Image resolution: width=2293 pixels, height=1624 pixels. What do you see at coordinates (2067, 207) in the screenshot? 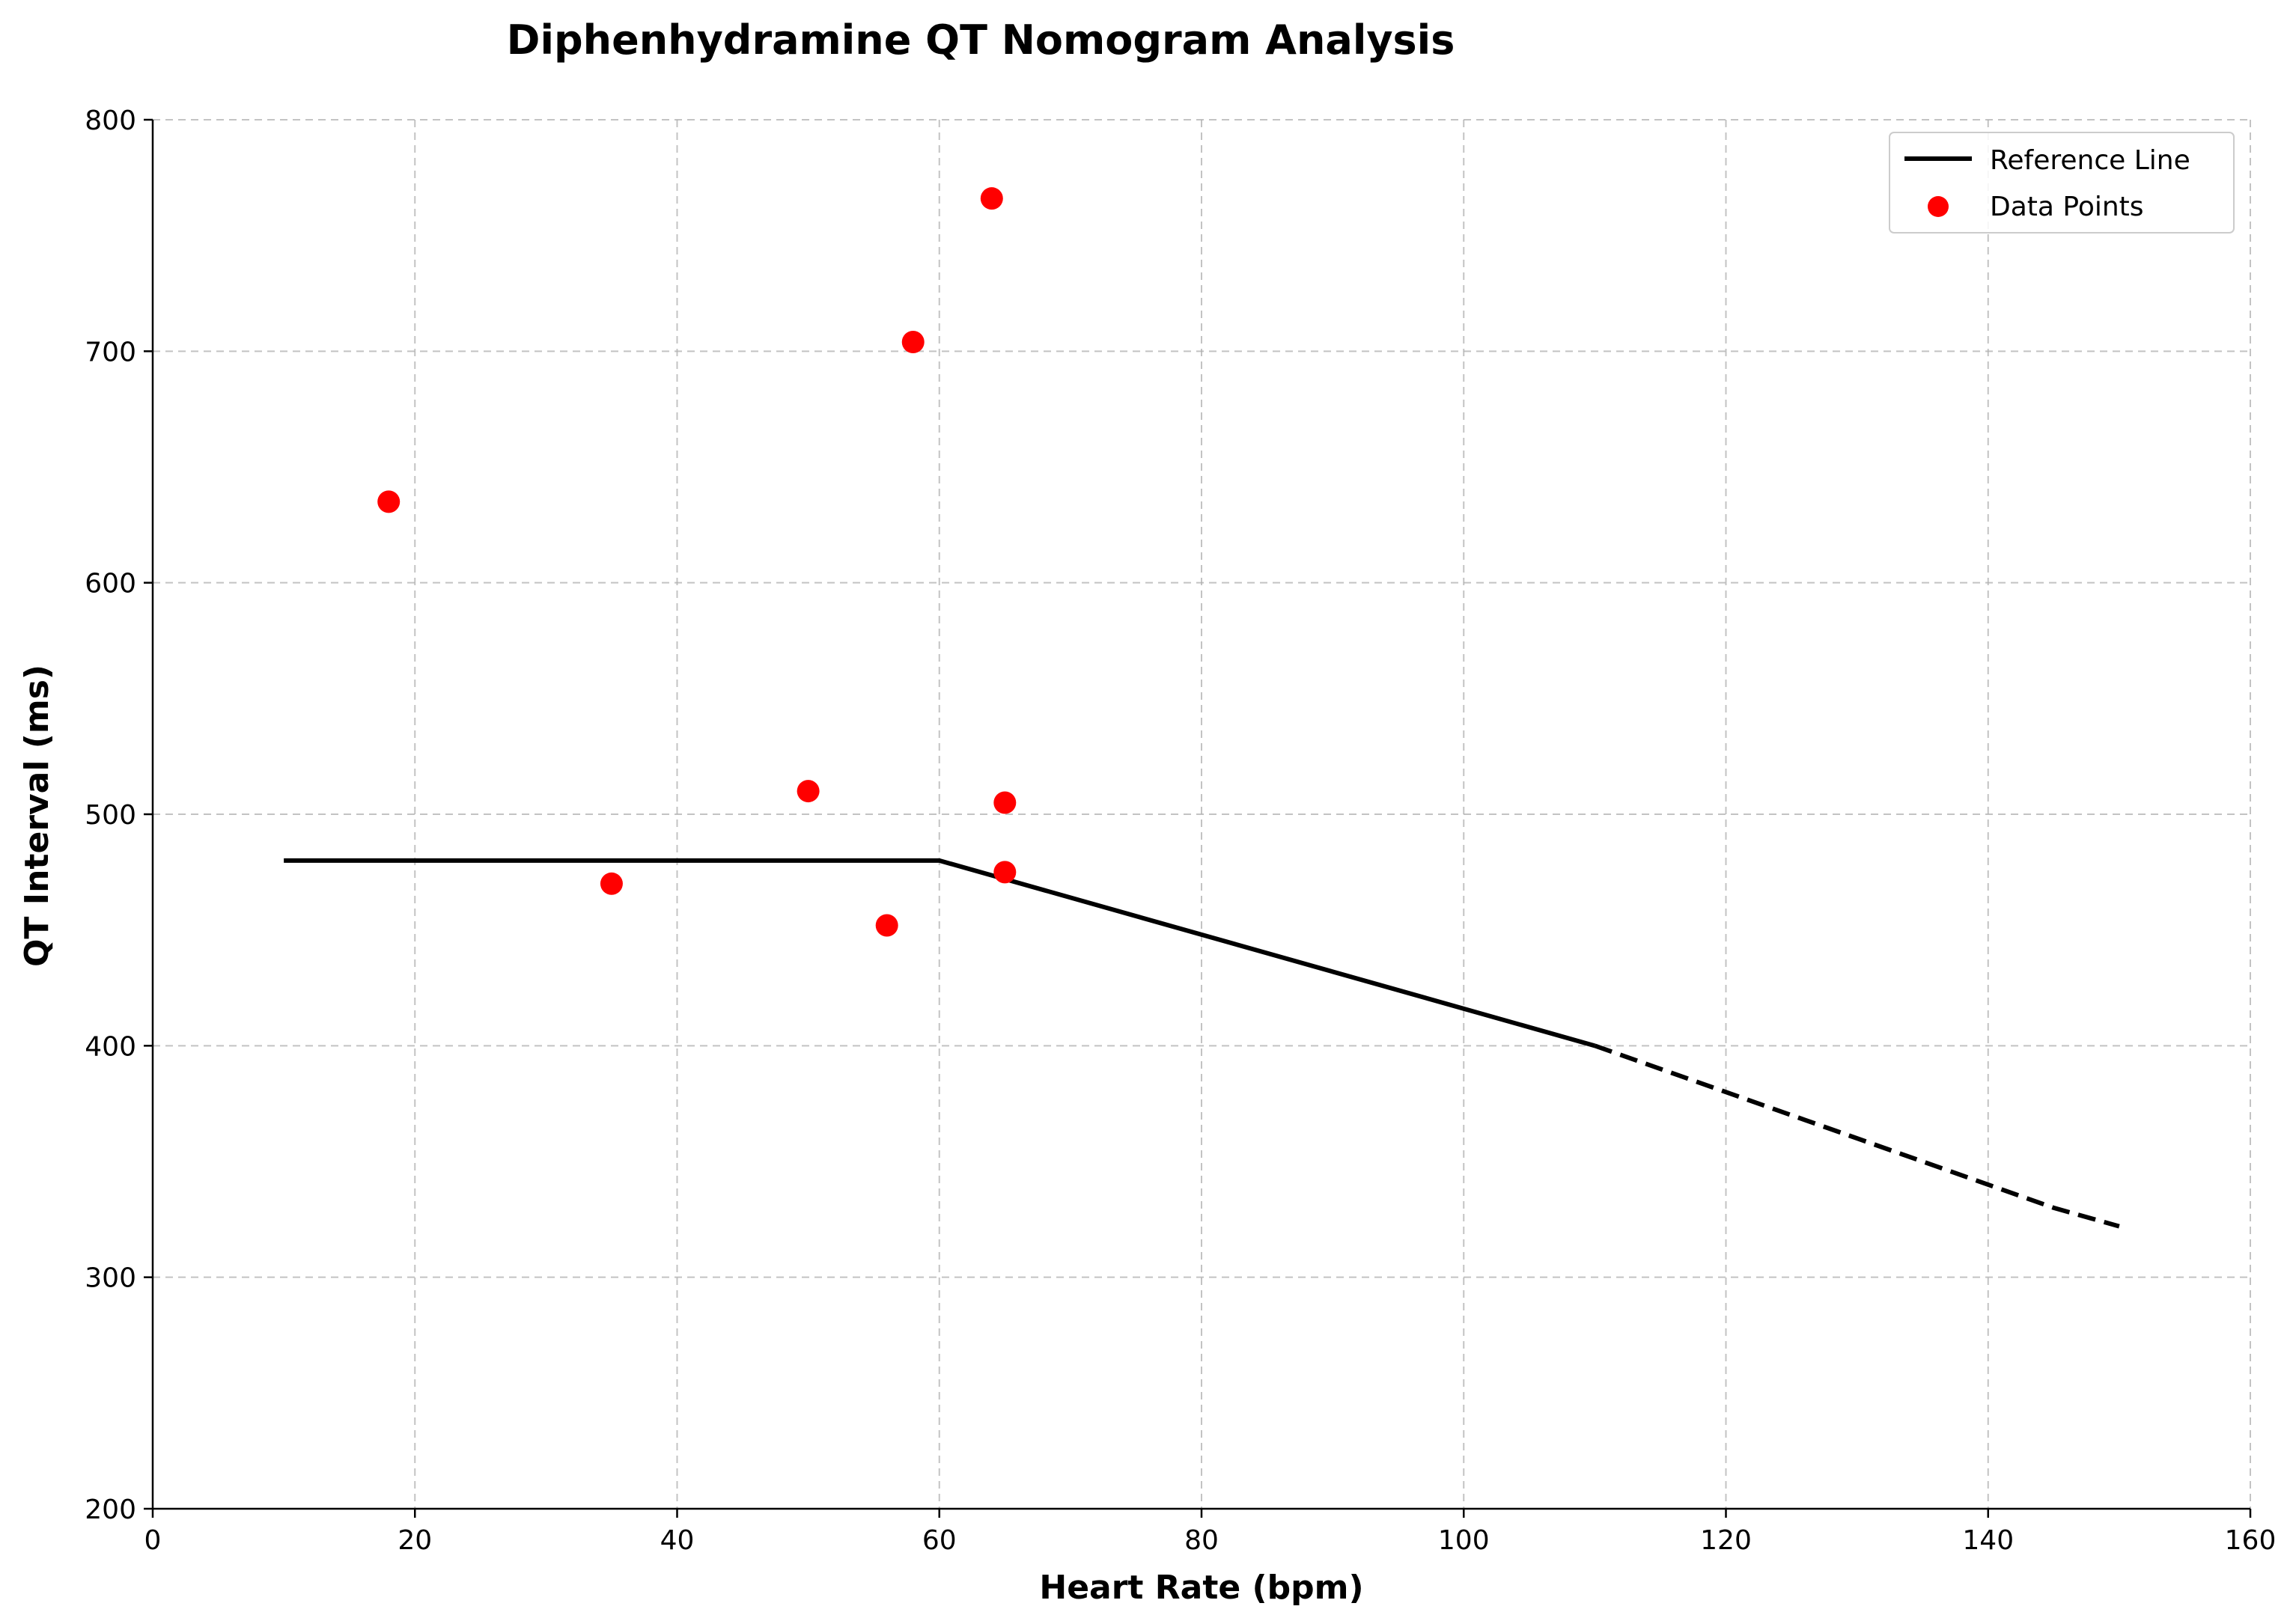
I see `legend-points-label: Data Points` at bounding box center [2067, 207].